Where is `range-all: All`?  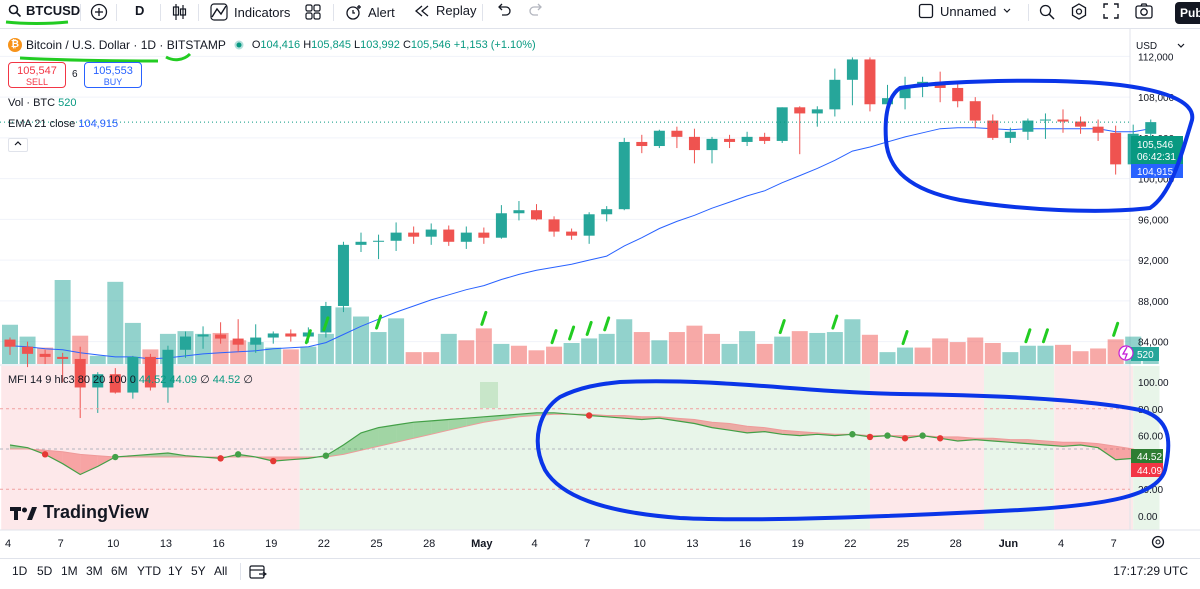
range-all: All is located at coordinates (221, 571).